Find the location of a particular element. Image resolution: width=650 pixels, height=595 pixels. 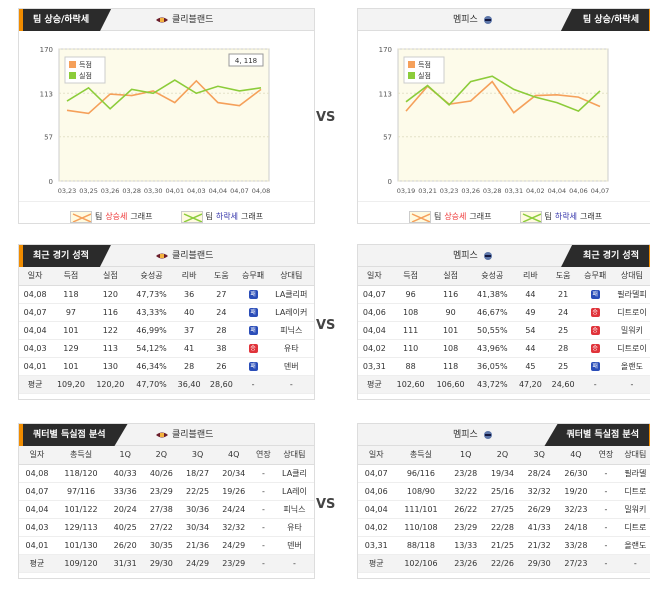

cell-opp: 108 is located at coordinates (450, 348).